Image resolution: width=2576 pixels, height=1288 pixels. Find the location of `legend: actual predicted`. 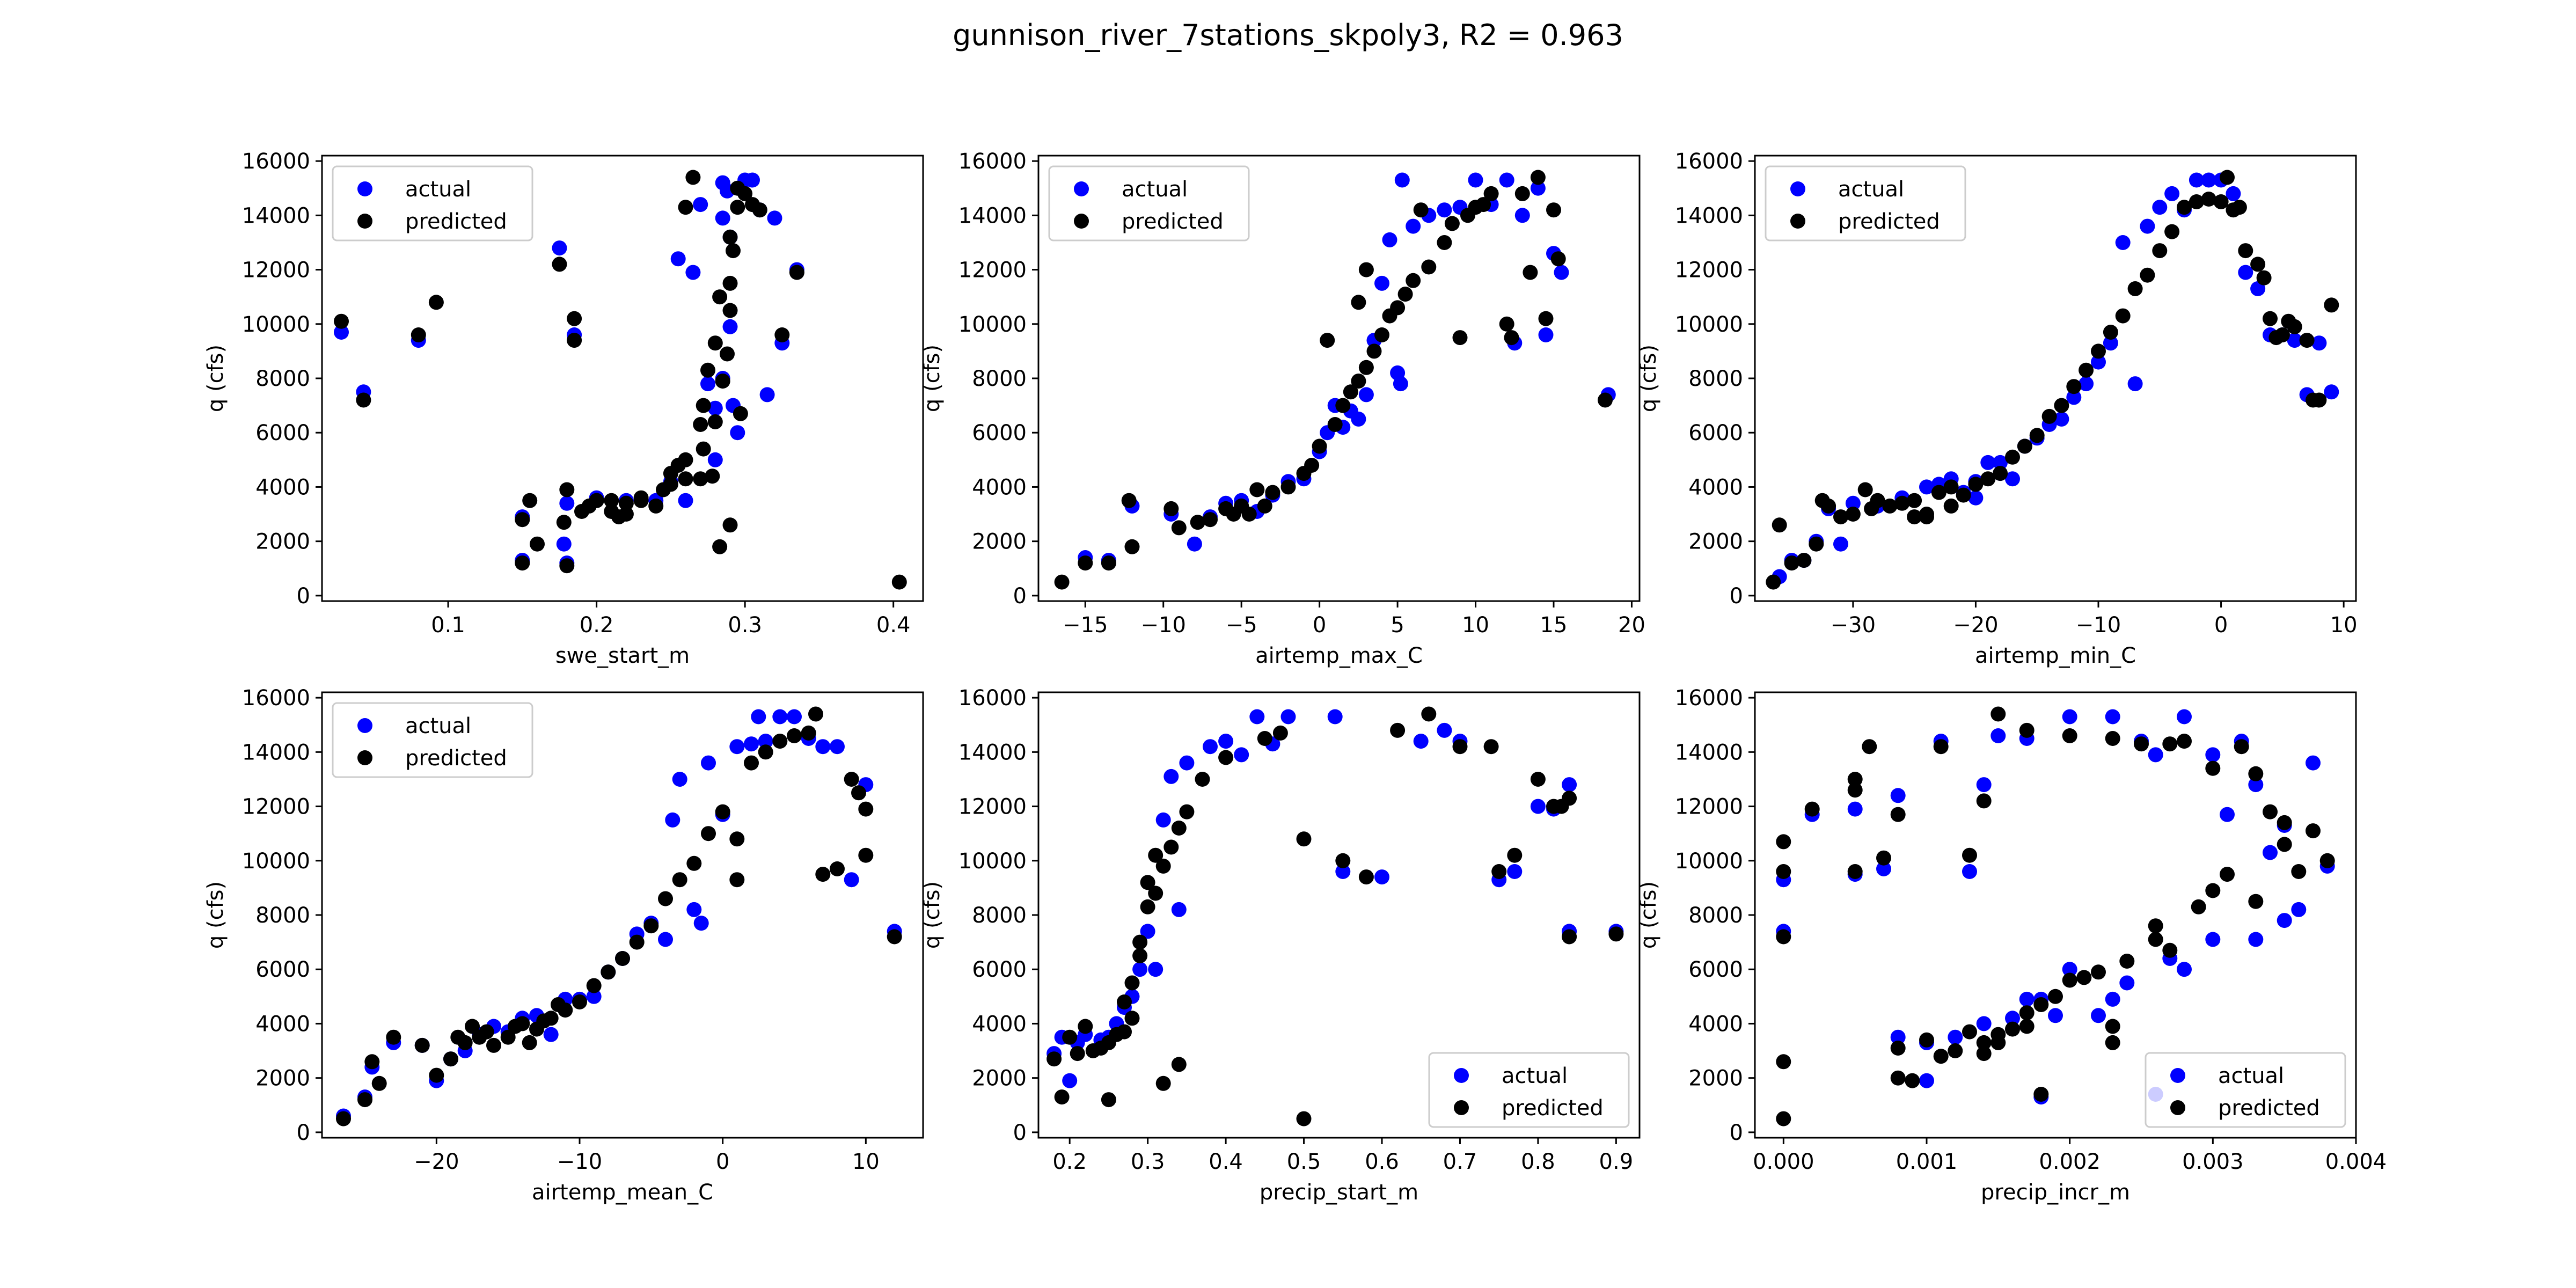

legend: actual predicted is located at coordinates (432, 203).